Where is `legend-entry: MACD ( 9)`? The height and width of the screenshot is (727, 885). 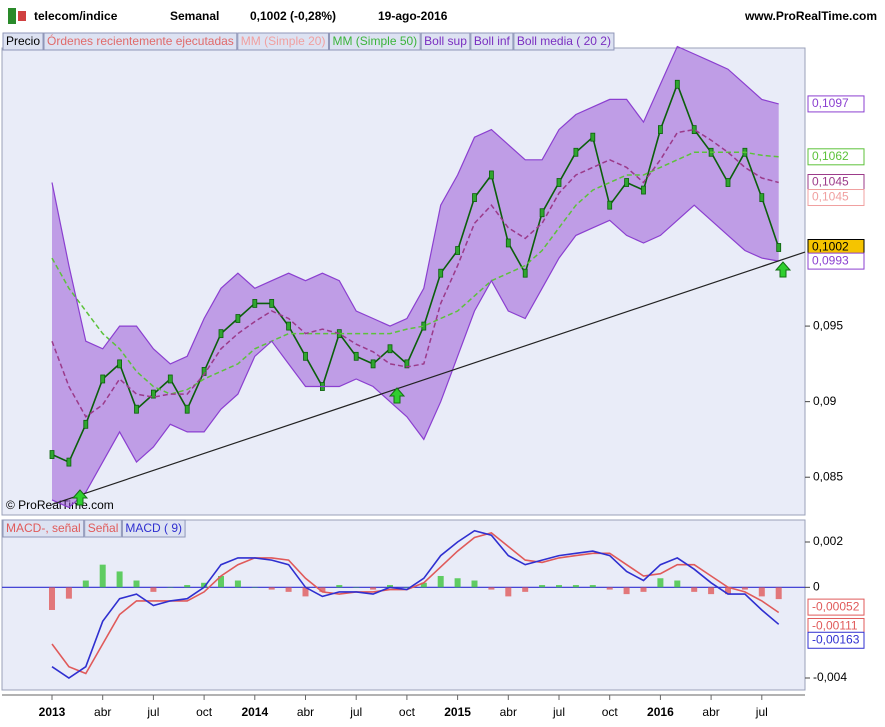
legend-entry: MACD ( 9) is located at coordinates (153, 528).